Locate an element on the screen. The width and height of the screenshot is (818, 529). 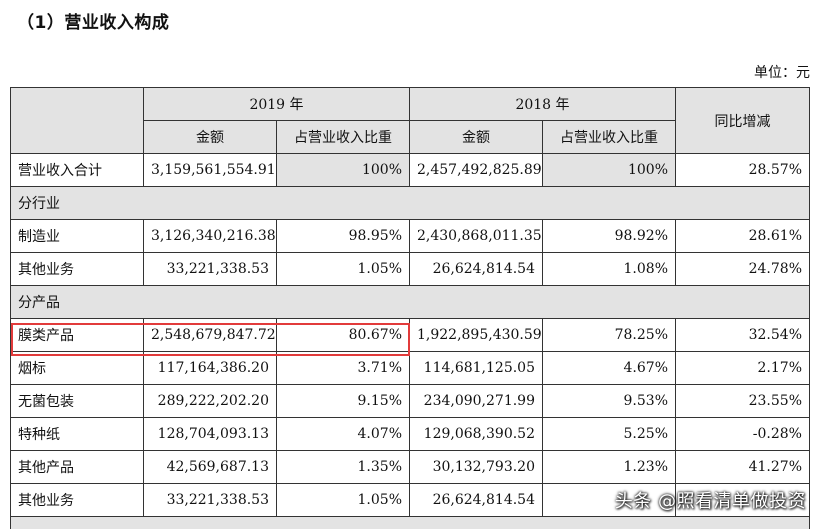
cell-amount-2018: 2,430,868,011.35 is located at coordinates (476, 236).